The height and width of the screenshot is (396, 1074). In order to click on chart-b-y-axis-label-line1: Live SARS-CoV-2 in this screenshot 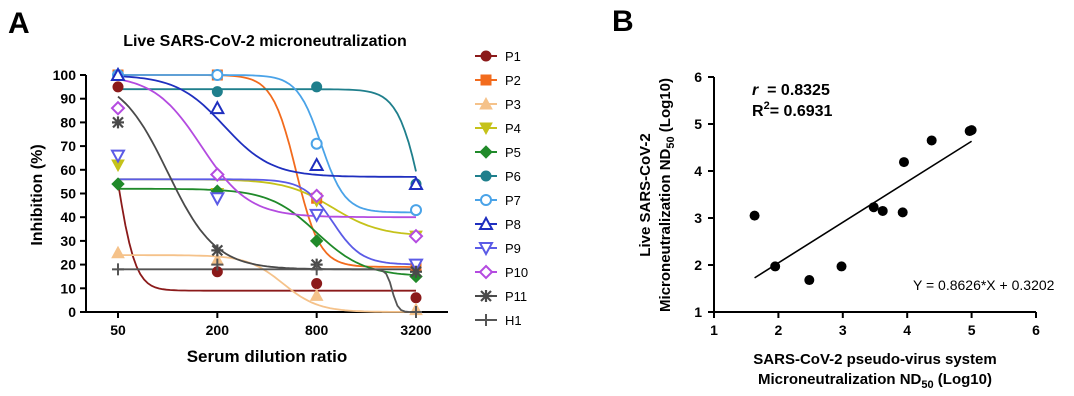, I will do `click(645, 194)`.